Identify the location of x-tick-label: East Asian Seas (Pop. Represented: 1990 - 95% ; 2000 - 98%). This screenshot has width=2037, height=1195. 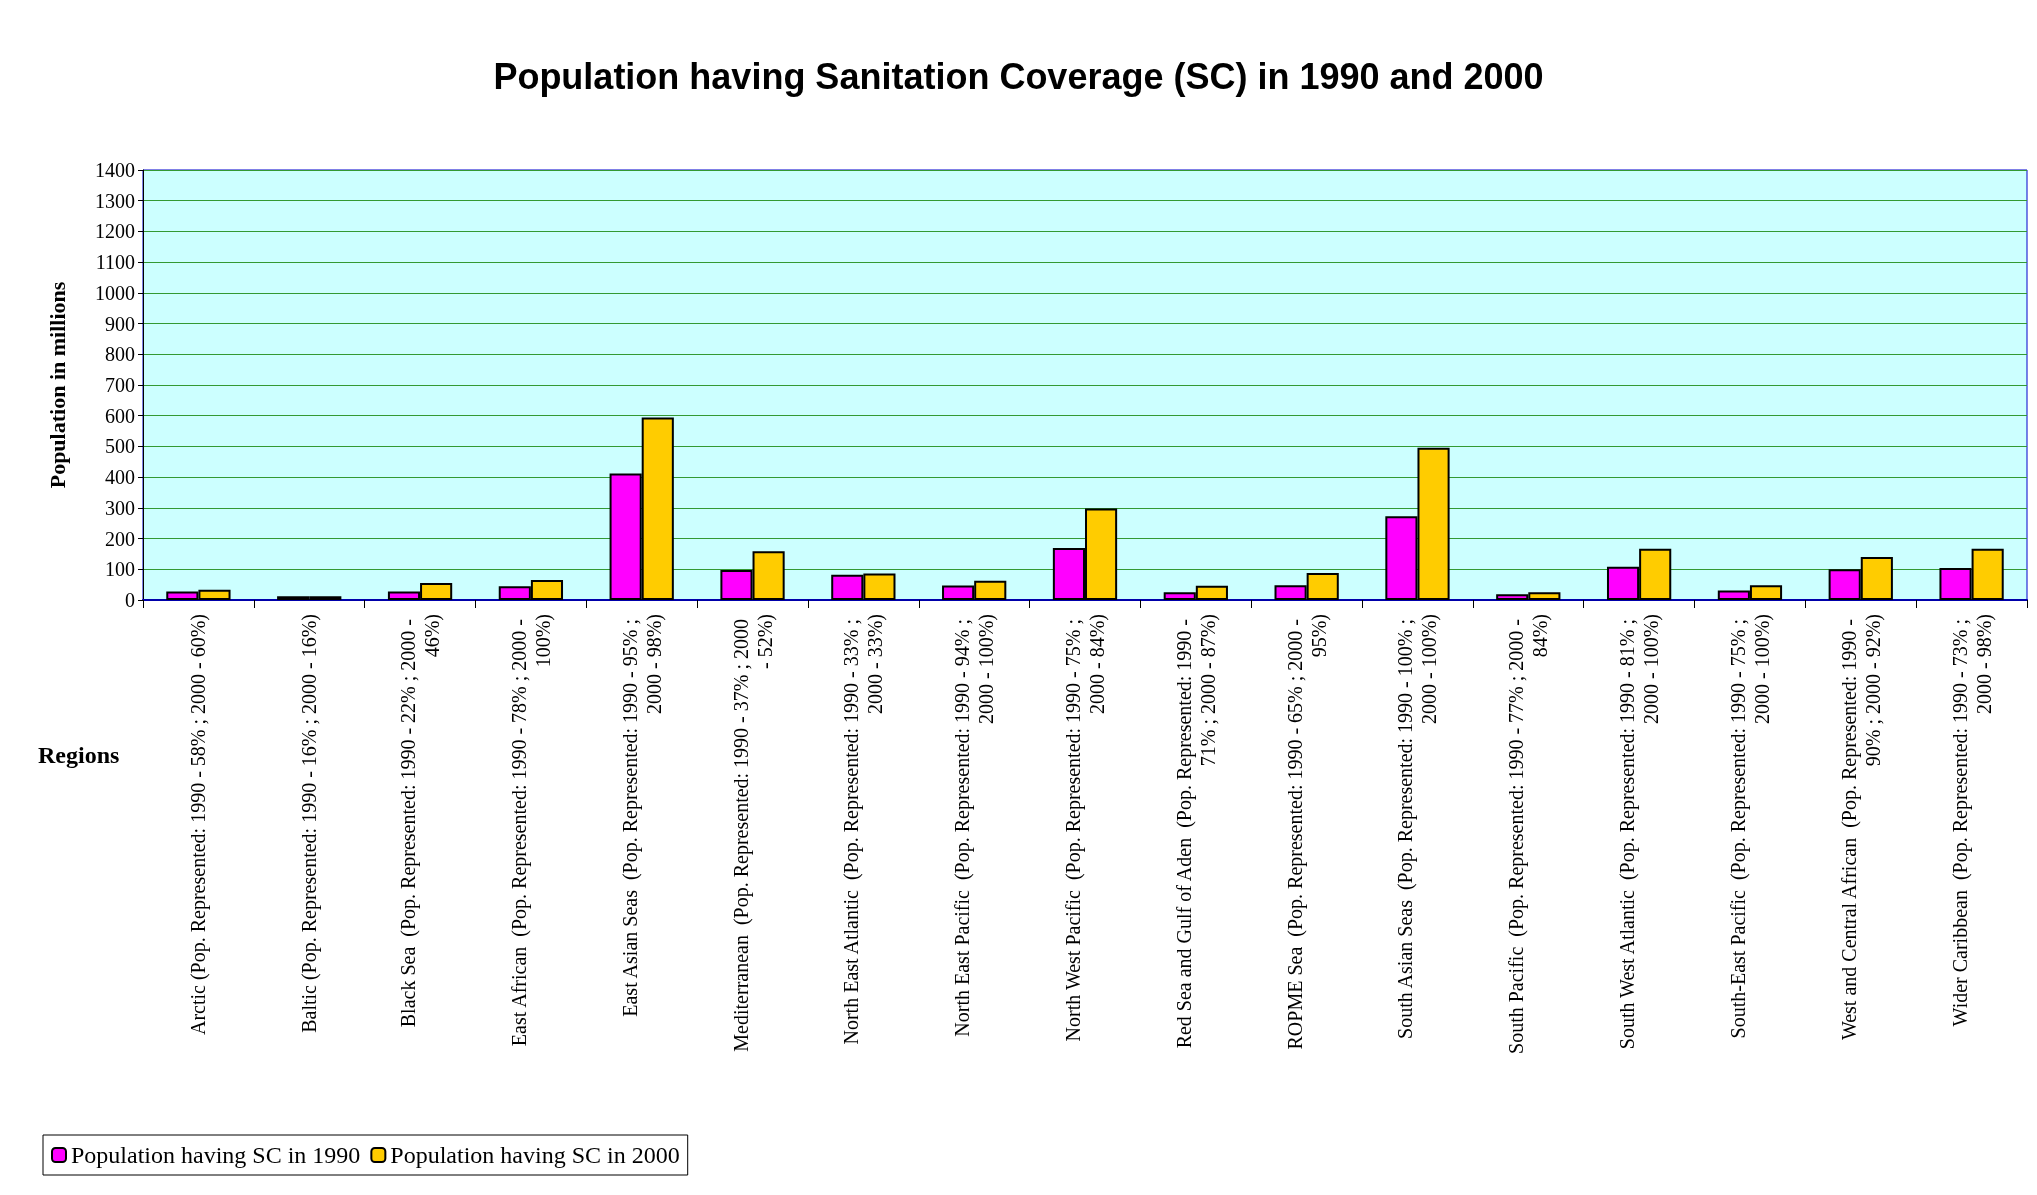
(642, 815).